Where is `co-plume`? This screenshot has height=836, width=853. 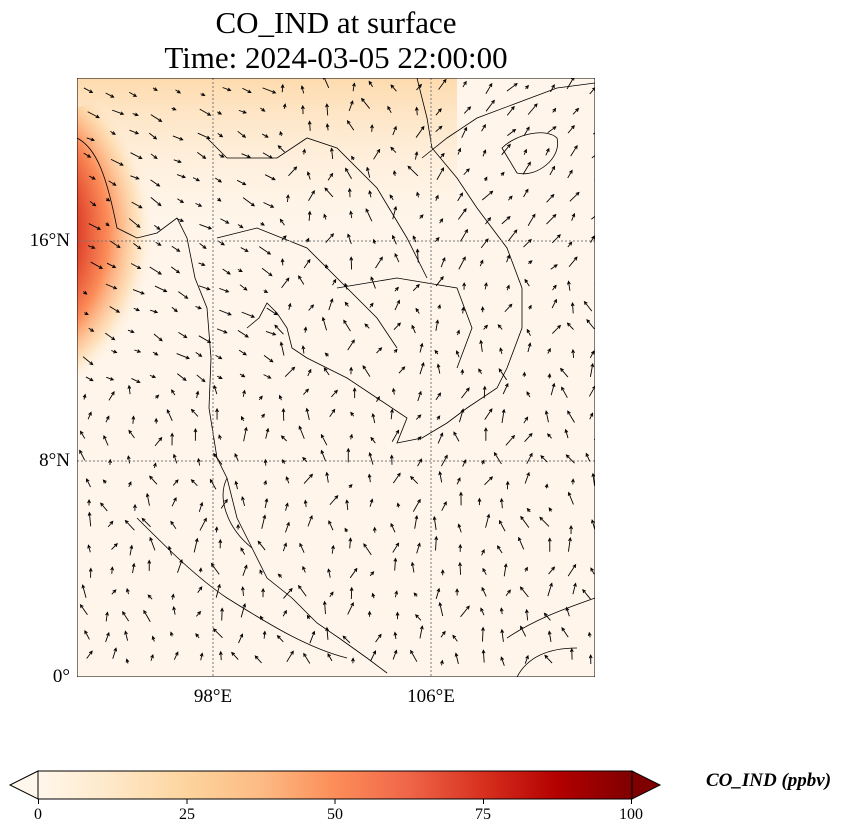
co-plume is located at coordinates (202, 288).